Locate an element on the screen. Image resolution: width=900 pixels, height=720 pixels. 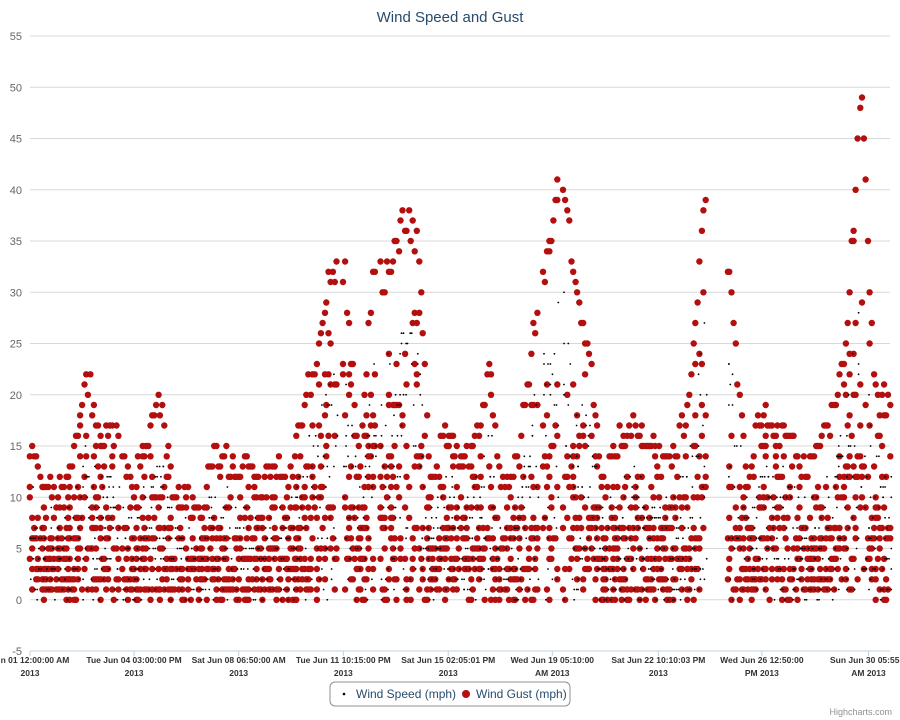
x-tick-label: Sat Jun 15 02:05:01 PM is located at coordinates (448, 660).